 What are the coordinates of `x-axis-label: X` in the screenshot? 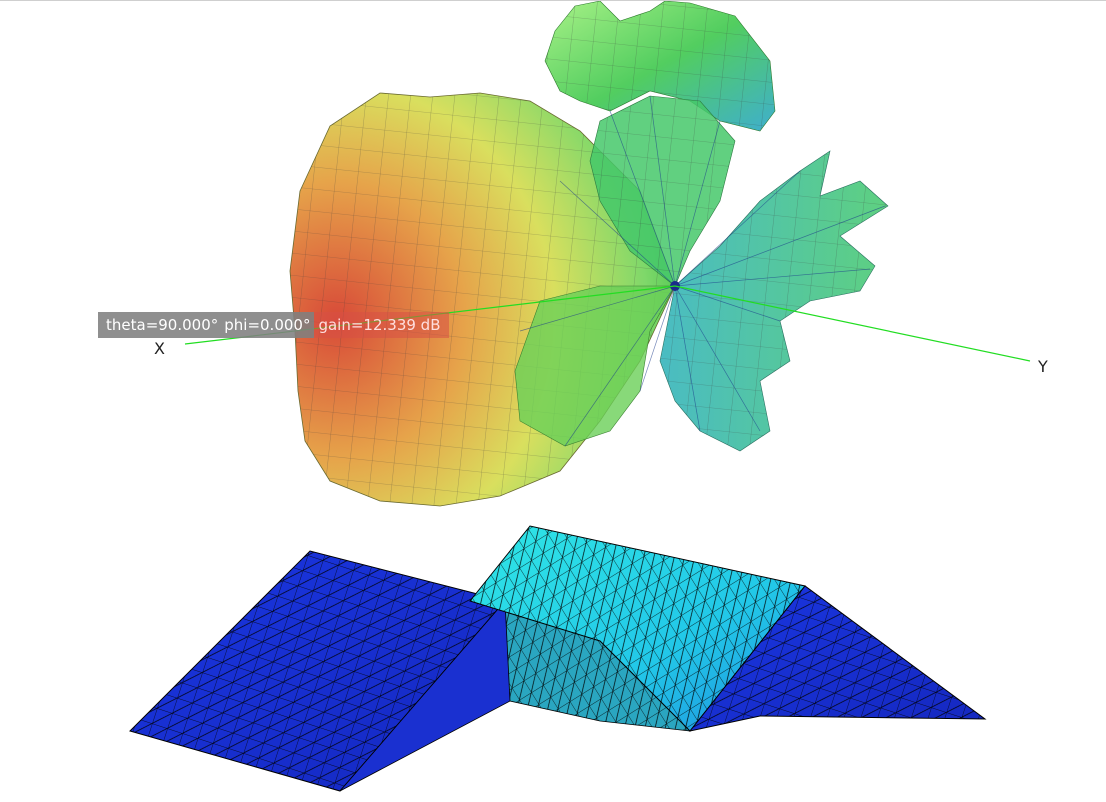 It's located at (159, 348).